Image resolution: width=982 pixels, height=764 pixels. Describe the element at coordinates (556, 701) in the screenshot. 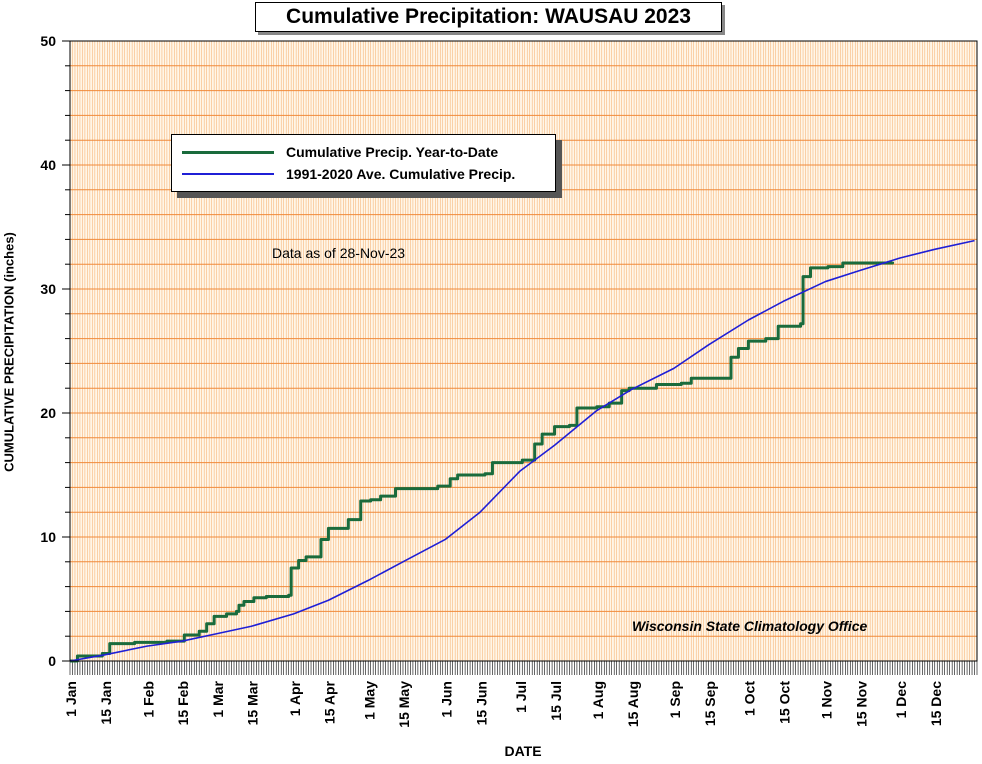

I see `x-tick-label: 15 Jul` at that location.